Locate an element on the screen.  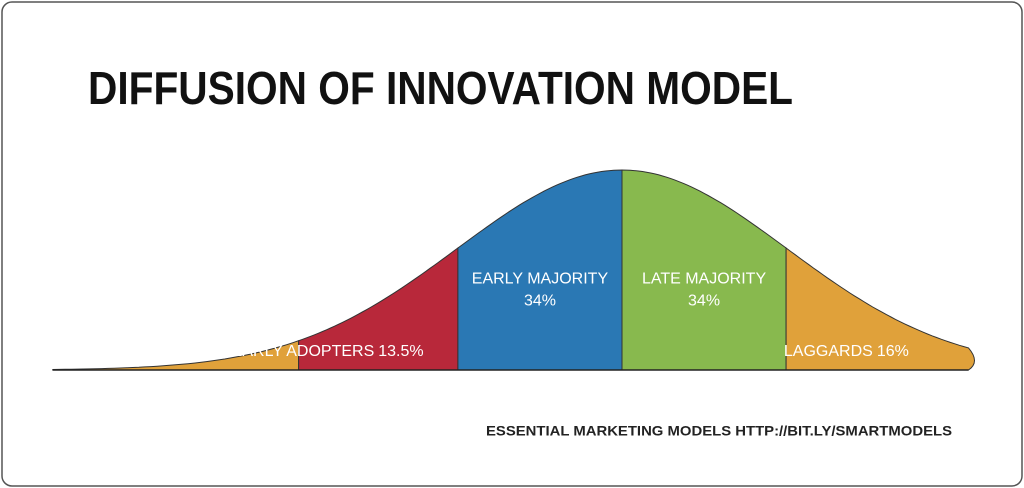
segment-label: LATE MAJORITY is located at coordinates (704, 279).